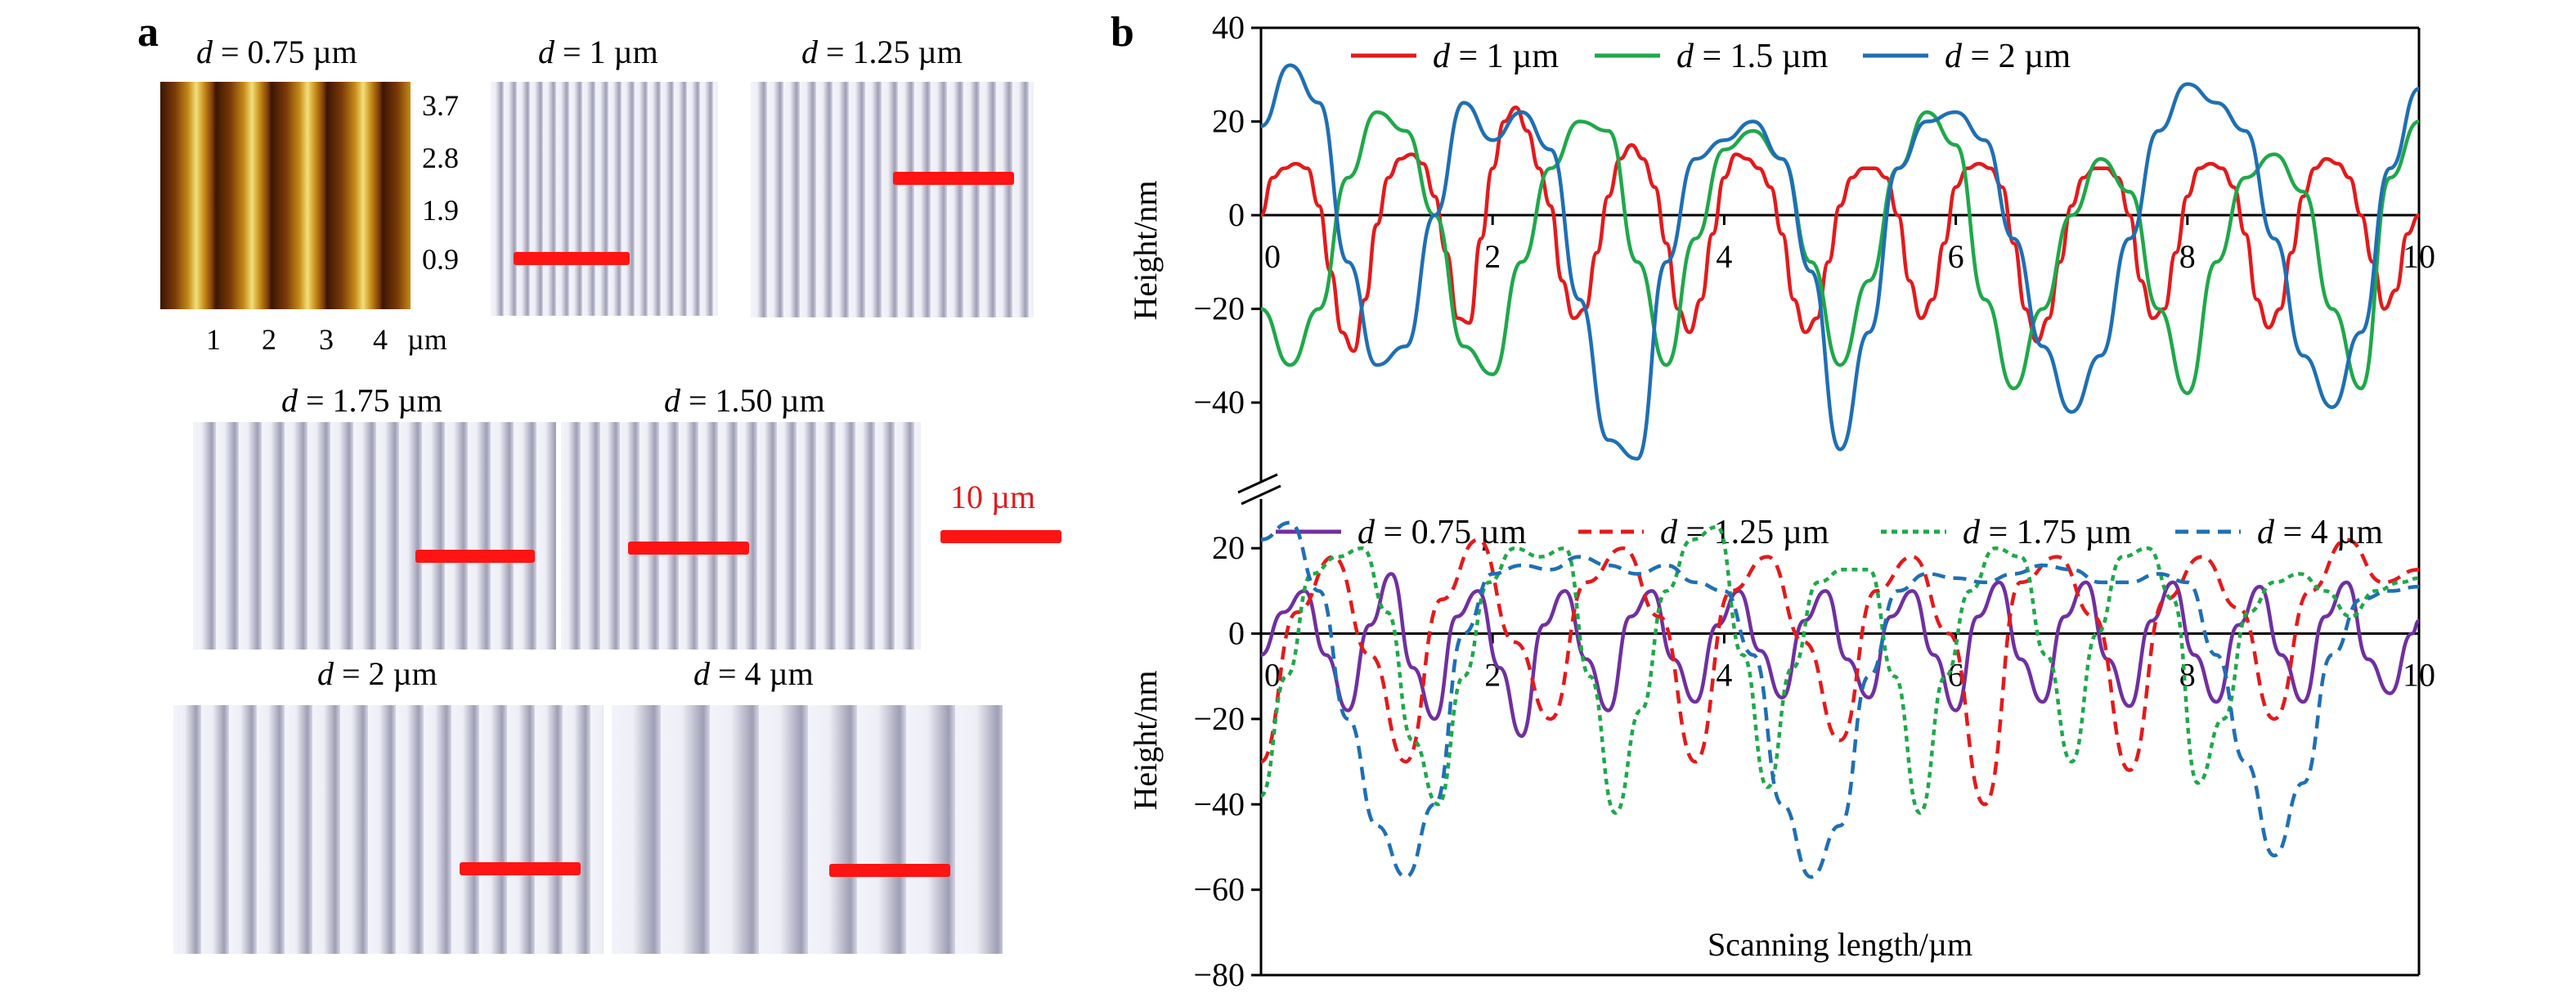  I want to click on image-label-d1-50: d = 1.50 µm, so click(744, 400).